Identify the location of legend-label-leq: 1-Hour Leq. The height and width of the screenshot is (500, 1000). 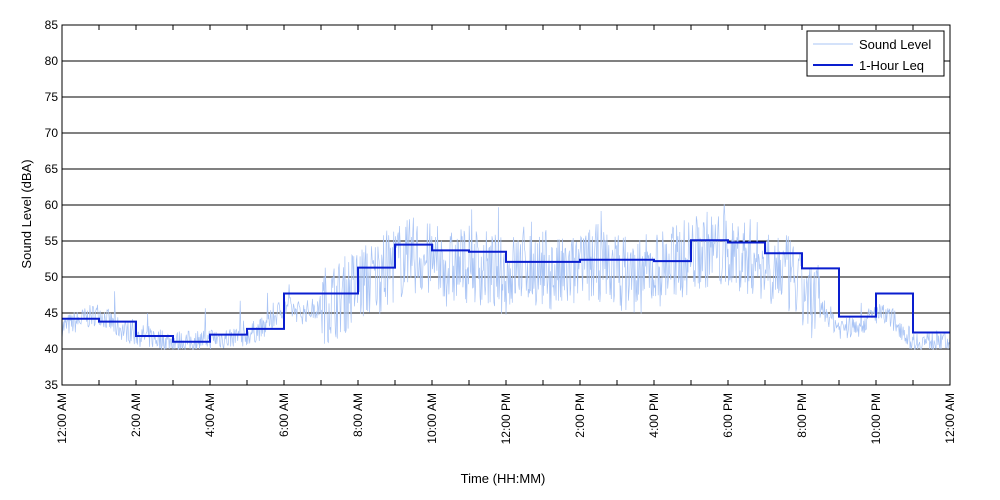
(891, 65).